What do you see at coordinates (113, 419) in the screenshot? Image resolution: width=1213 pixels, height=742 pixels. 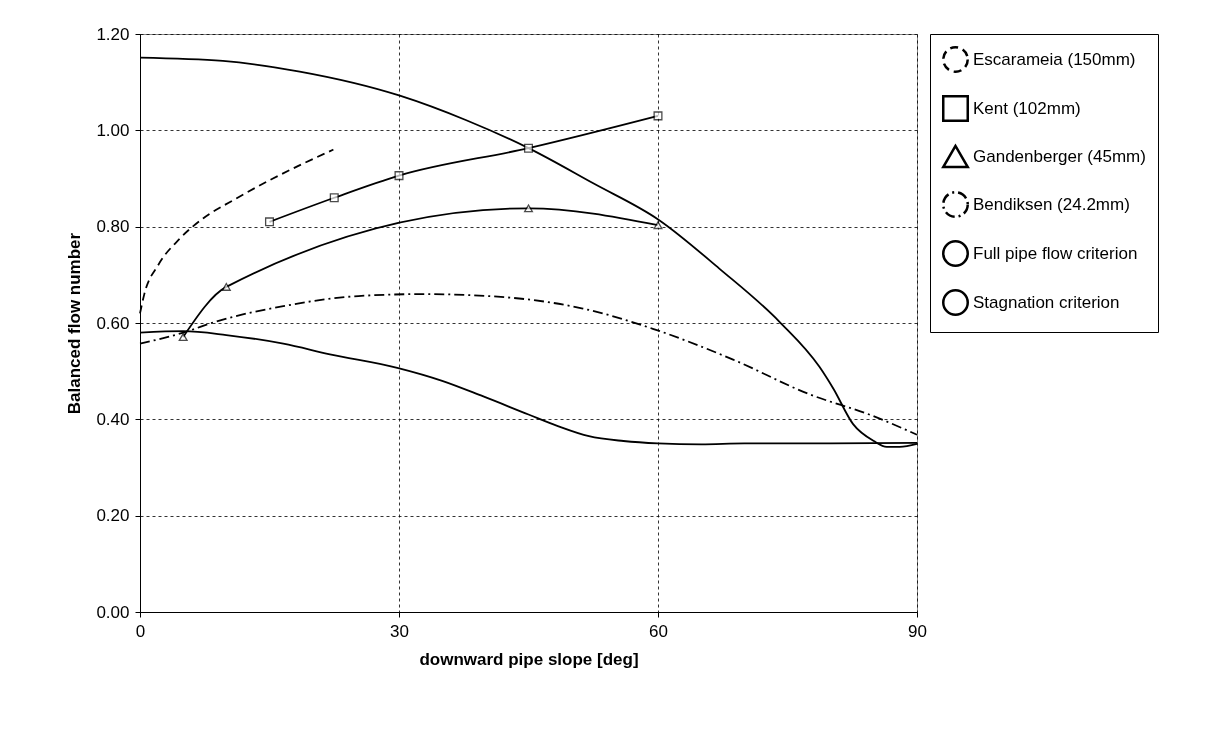 I see `y-tick-label: 0.40` at bounding box center [113, 419].